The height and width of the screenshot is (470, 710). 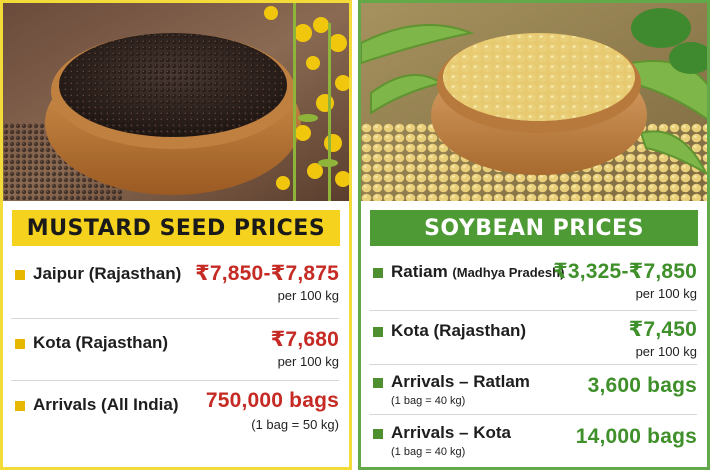 I want to click on row-label: Arrivals – Kota, so click(x=451, y=432).